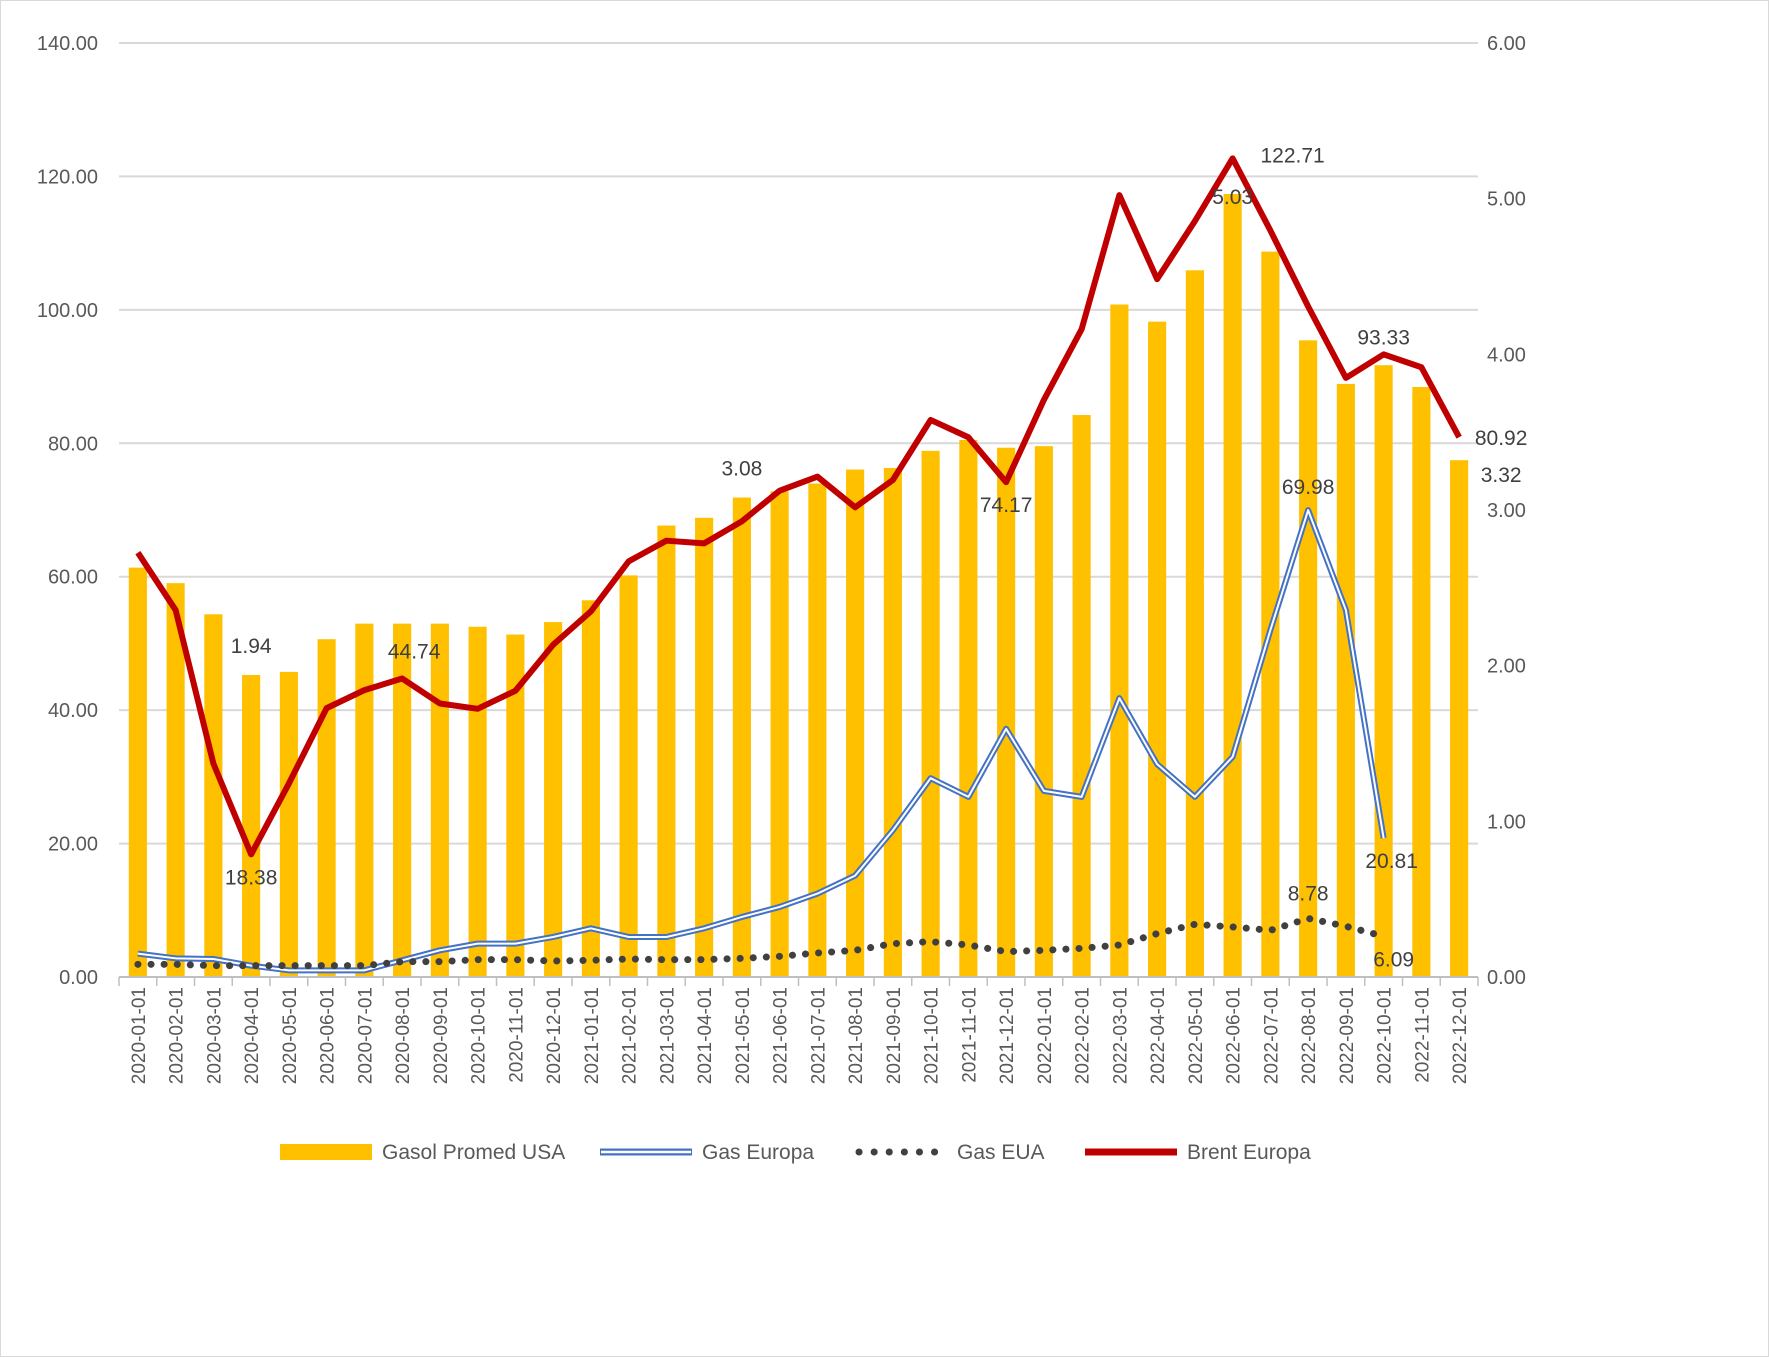  I want to click on x-tick-label: 2020-07-01, so click(365, 1035).